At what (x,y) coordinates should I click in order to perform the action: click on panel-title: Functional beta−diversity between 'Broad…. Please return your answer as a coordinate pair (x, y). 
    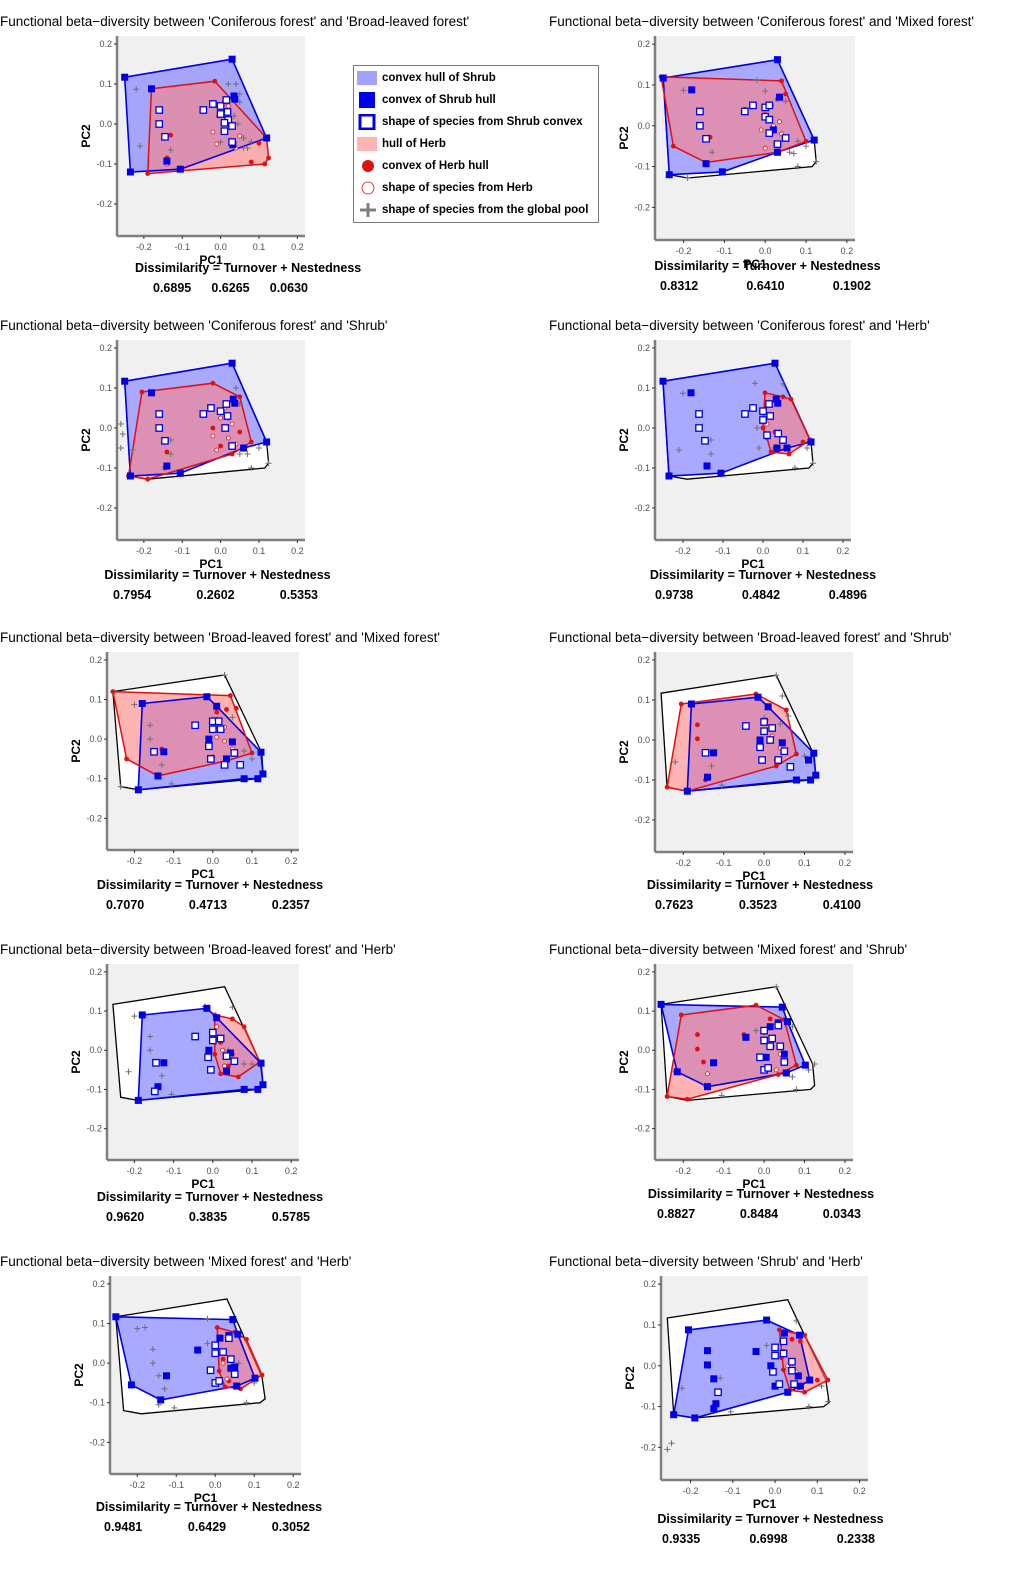
    Looking at the image, I should click on (750, 637).